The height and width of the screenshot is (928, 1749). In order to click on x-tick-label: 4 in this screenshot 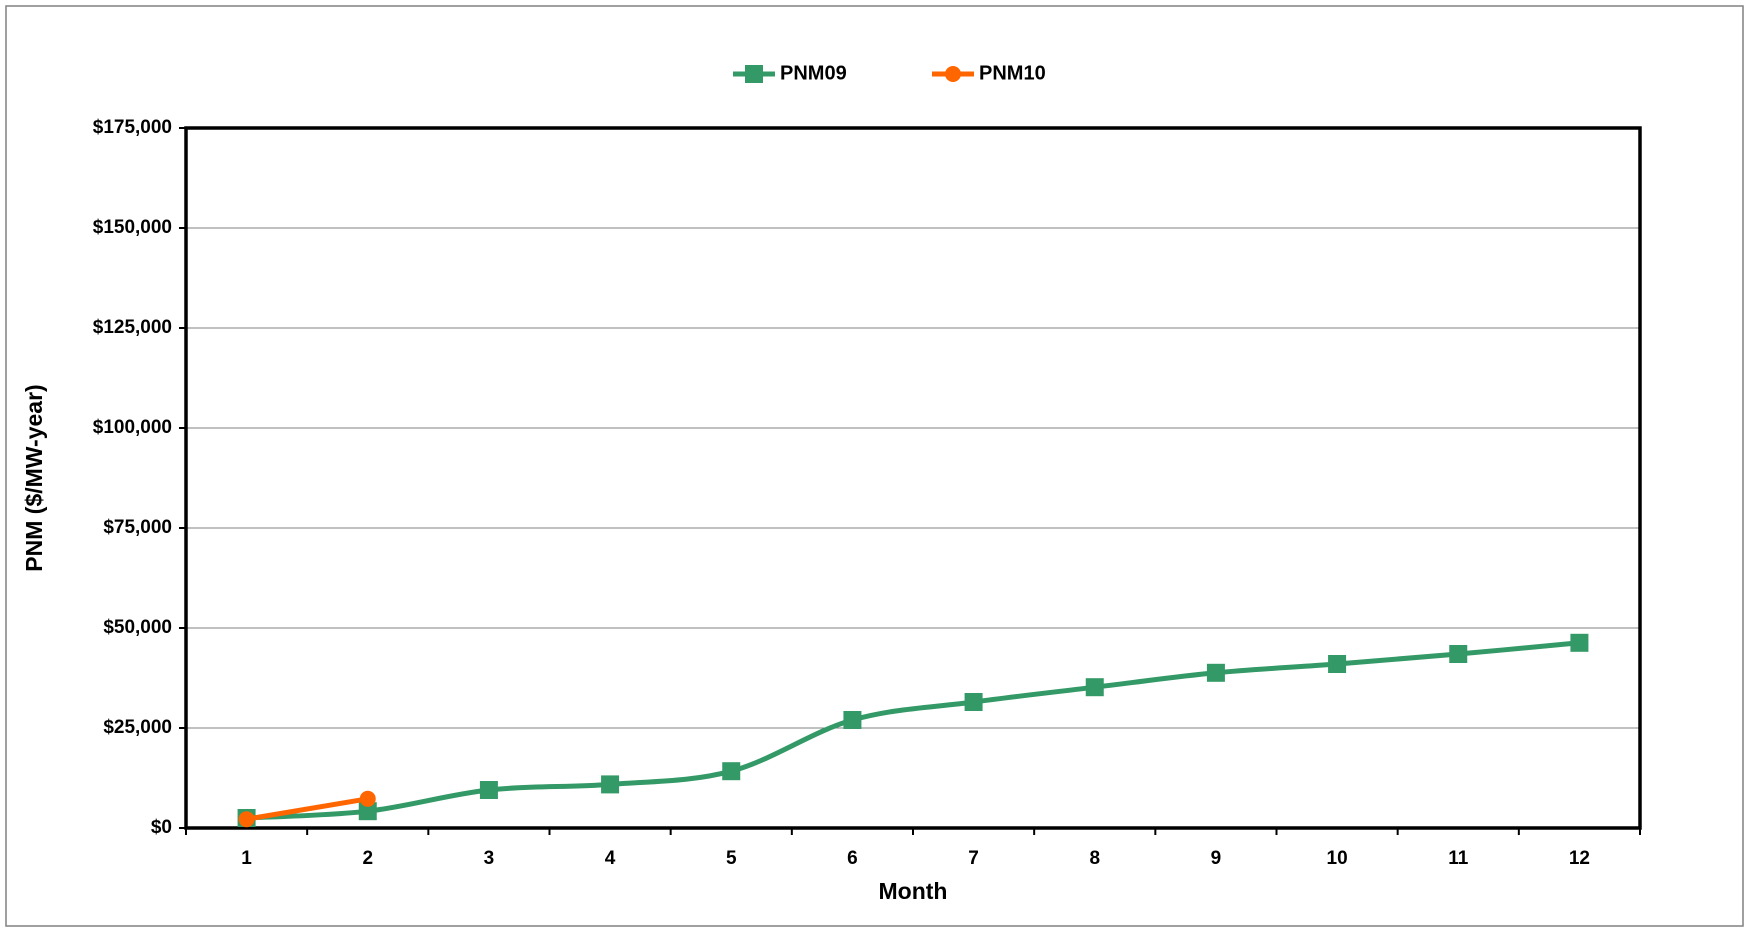, I will do `click(610, 858)`.